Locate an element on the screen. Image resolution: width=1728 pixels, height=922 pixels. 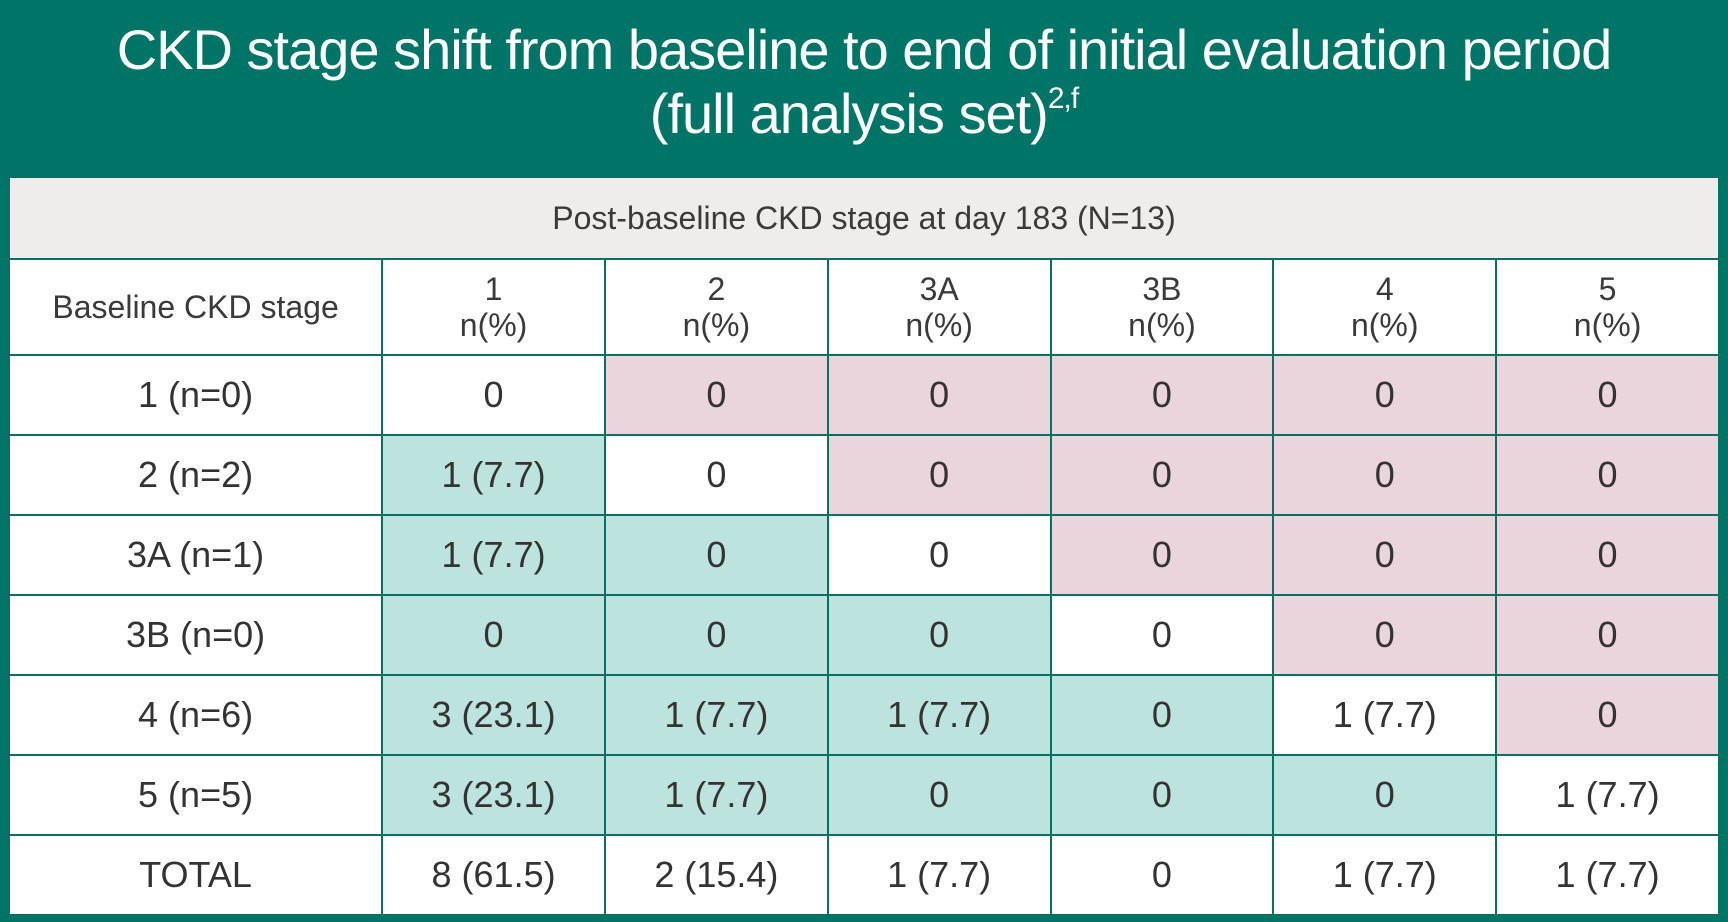
column-header: 3B n(%) is located at coordinates (1162, 307).